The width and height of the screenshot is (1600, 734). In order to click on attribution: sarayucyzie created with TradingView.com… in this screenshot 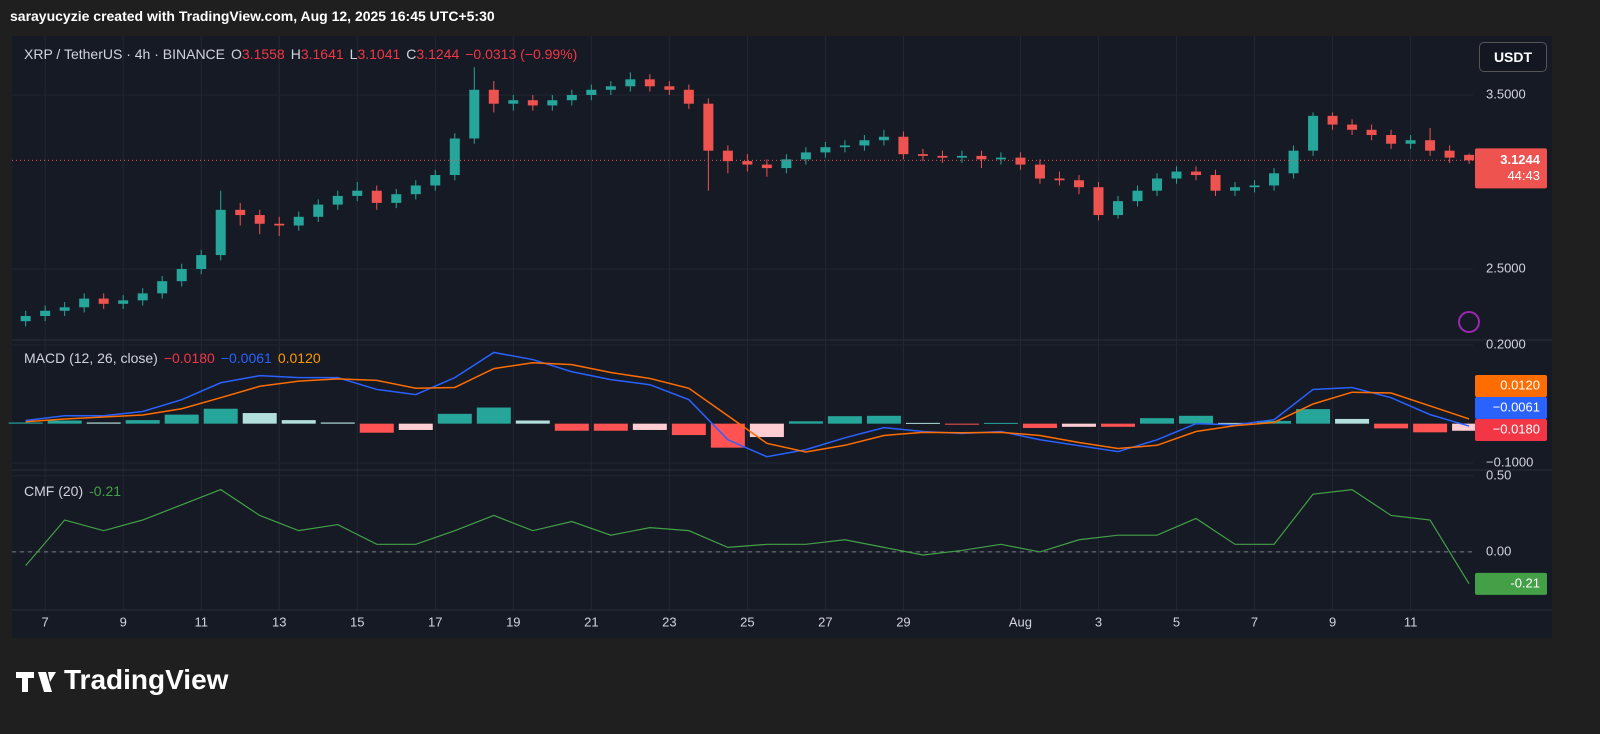, I will do `click(252, 16)`.